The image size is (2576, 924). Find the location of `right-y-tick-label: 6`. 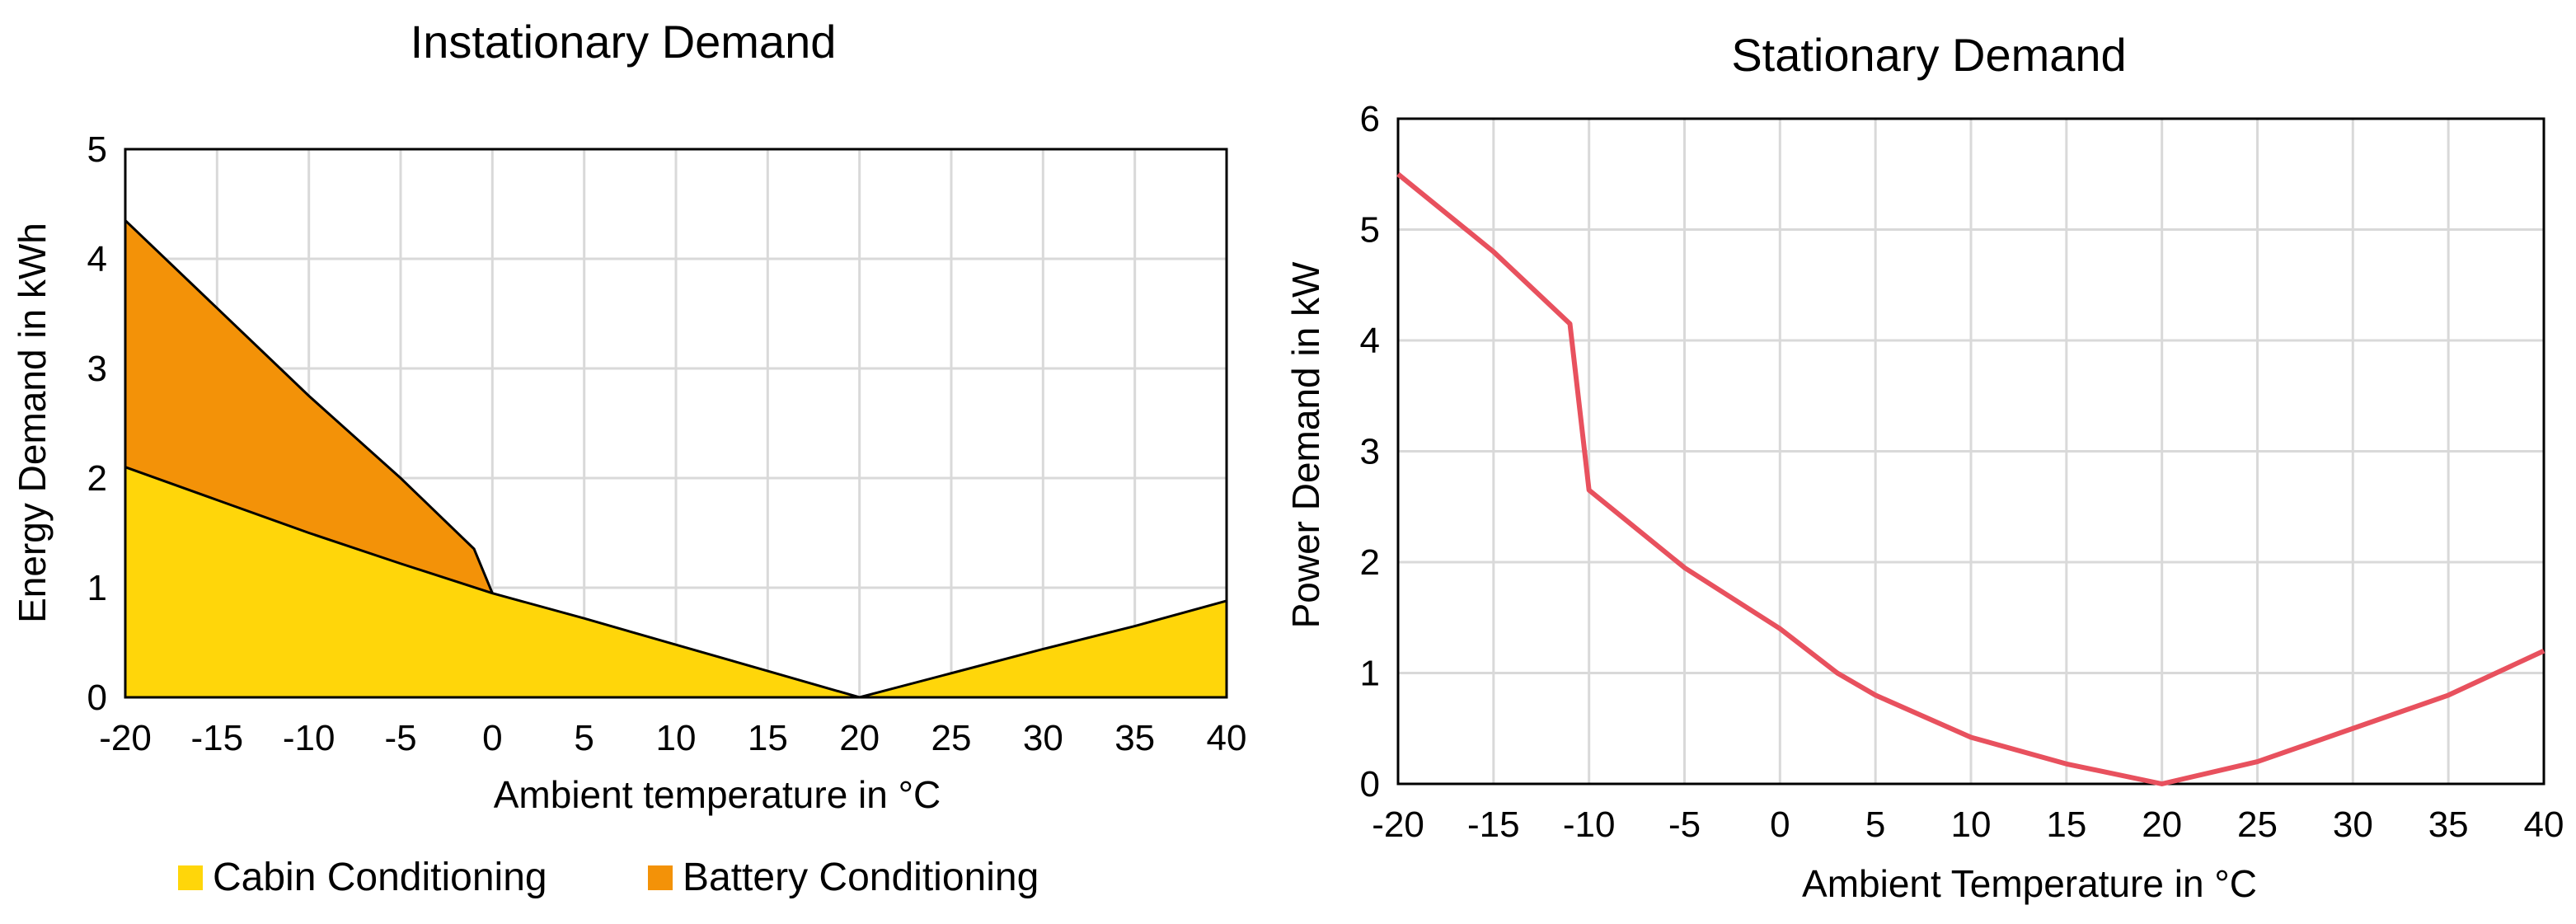

right-y-tick-label: 6 is located at coordinates (1370, 119).